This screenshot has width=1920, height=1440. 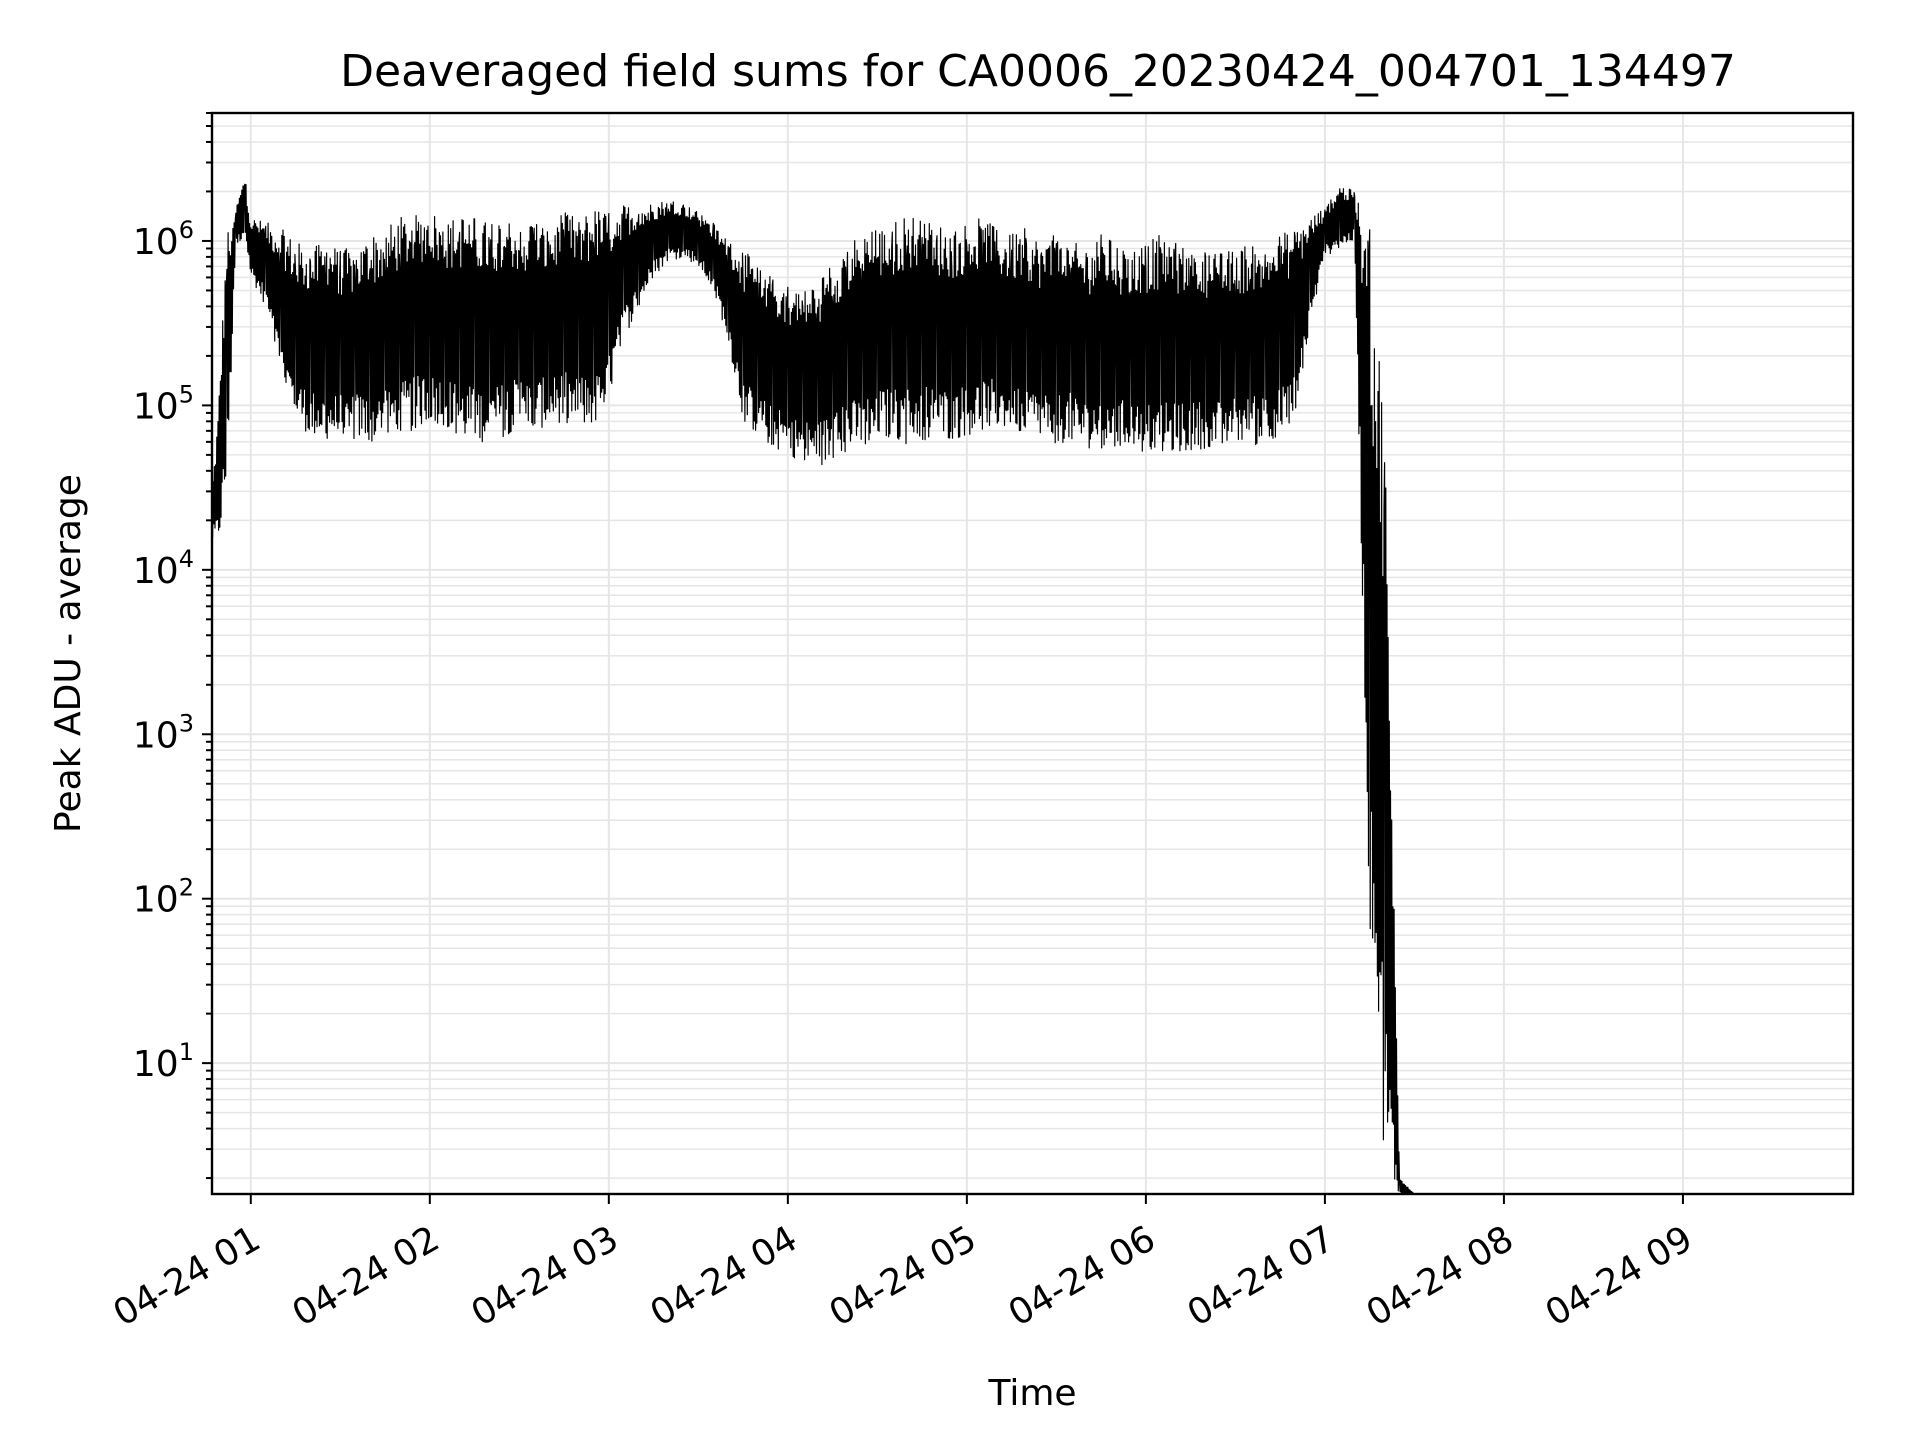 I want to click on x-tick-label: 04-24 07, so click(x=1261, y=1276).